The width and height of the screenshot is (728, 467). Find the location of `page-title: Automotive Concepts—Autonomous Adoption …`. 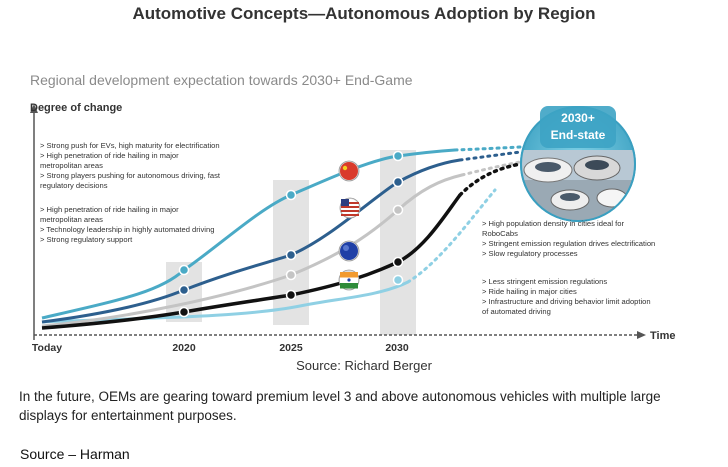

page-title: Automotive Concepts—Autonomous Adoption … is located at coordinates (364, 13).